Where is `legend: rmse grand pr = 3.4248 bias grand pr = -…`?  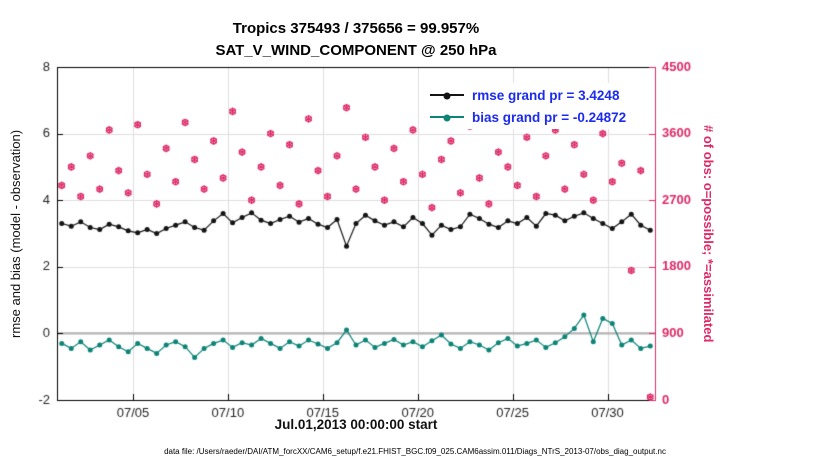
legend: rmse grand pr = 3.4248 bias grand pr = -… is located at coordinates (528, 106).